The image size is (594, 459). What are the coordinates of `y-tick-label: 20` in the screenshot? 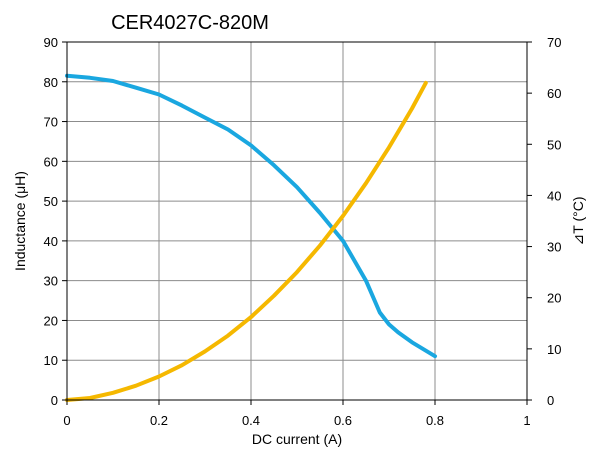 It's located at (51, 320).